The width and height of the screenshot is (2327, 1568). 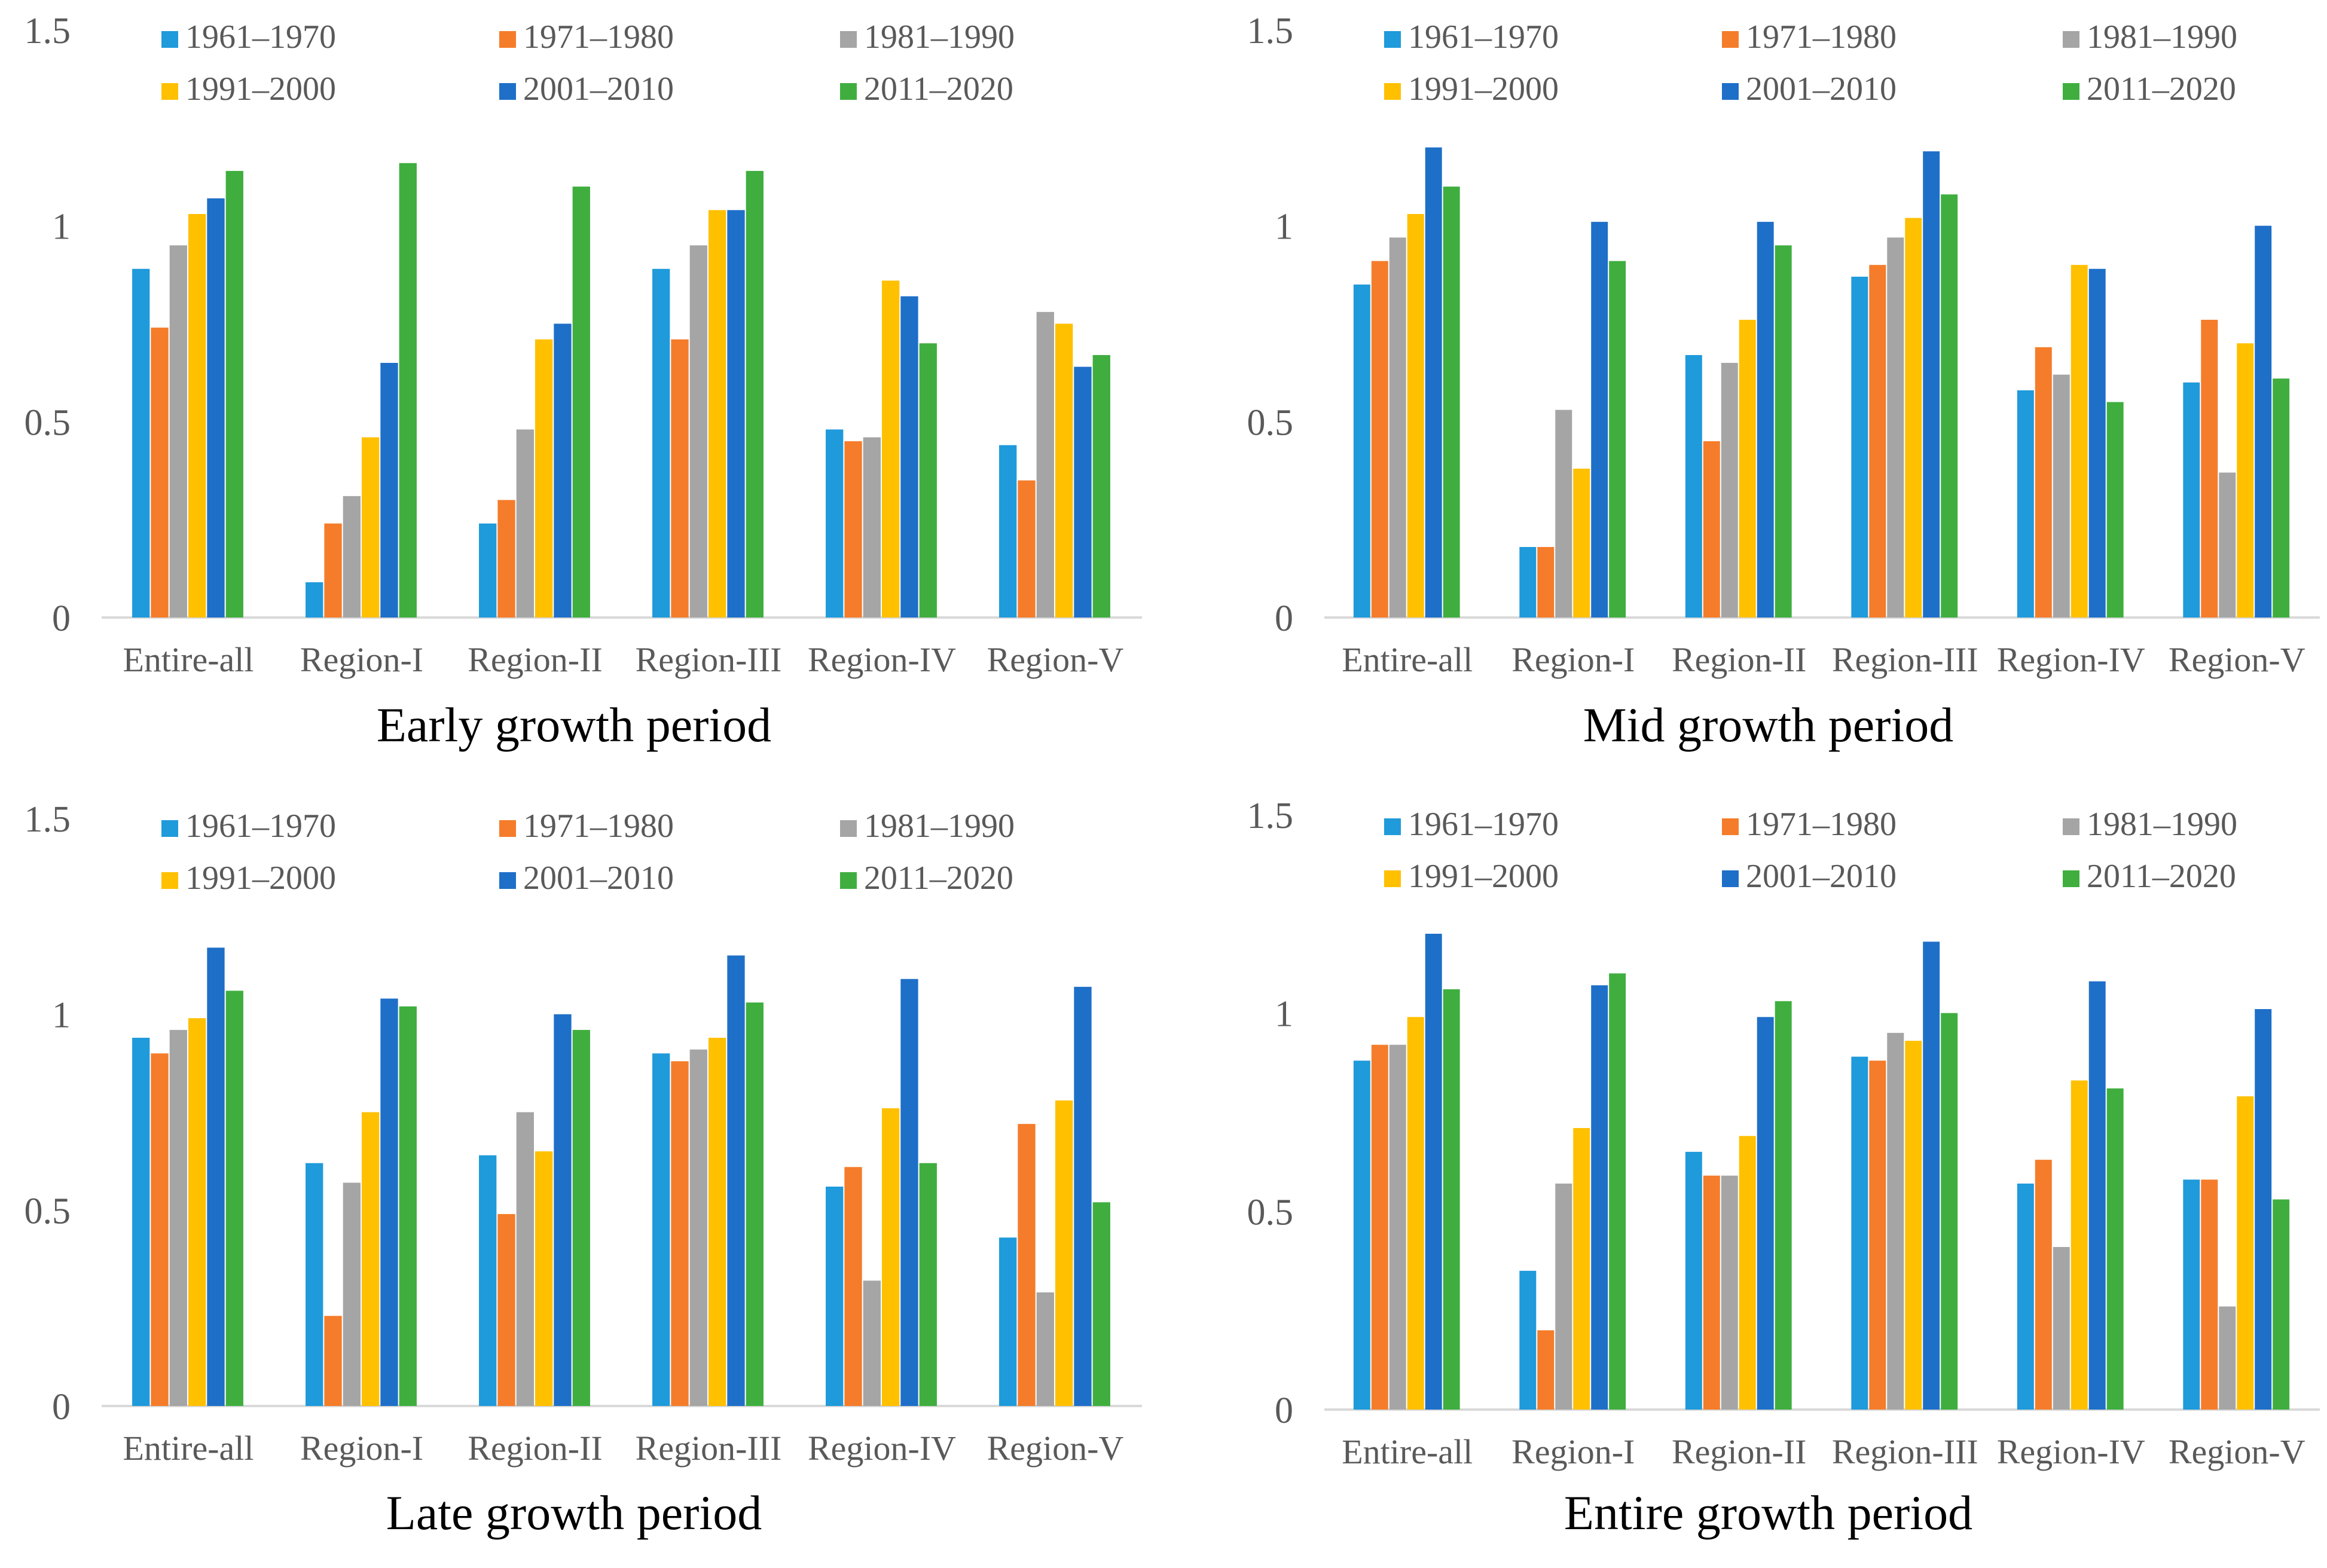 What do you see at coordinates (260, 89) in the screenshot?
I see `legend-label: 1991–2000` at bounding box center [260, 89].